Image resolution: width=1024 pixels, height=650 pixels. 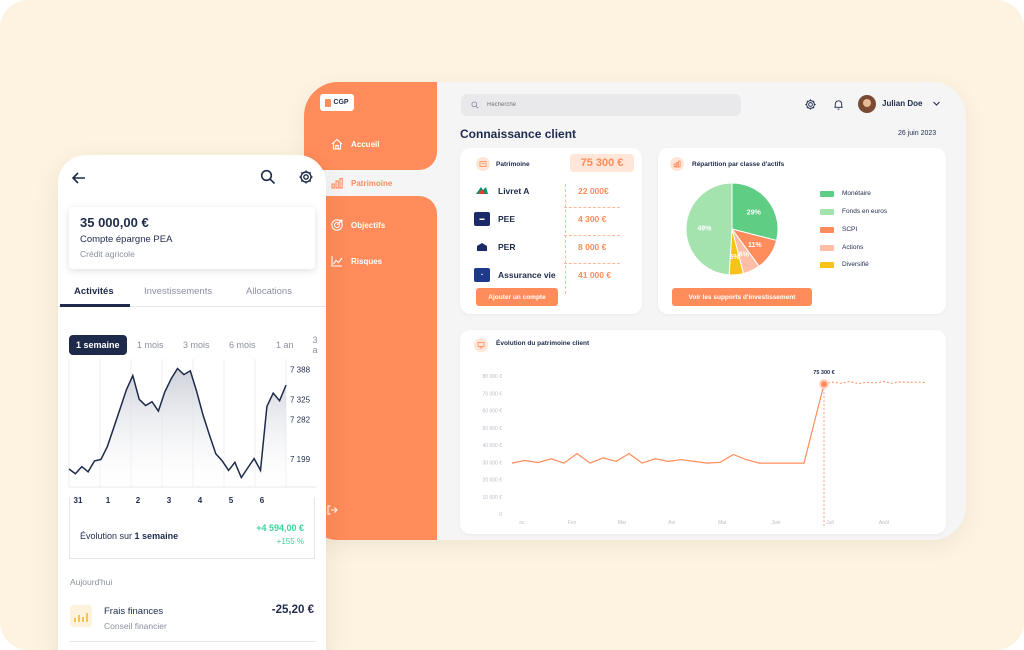 I want to click on legend-label: Fonds en euros, so click(x=865, y=211).